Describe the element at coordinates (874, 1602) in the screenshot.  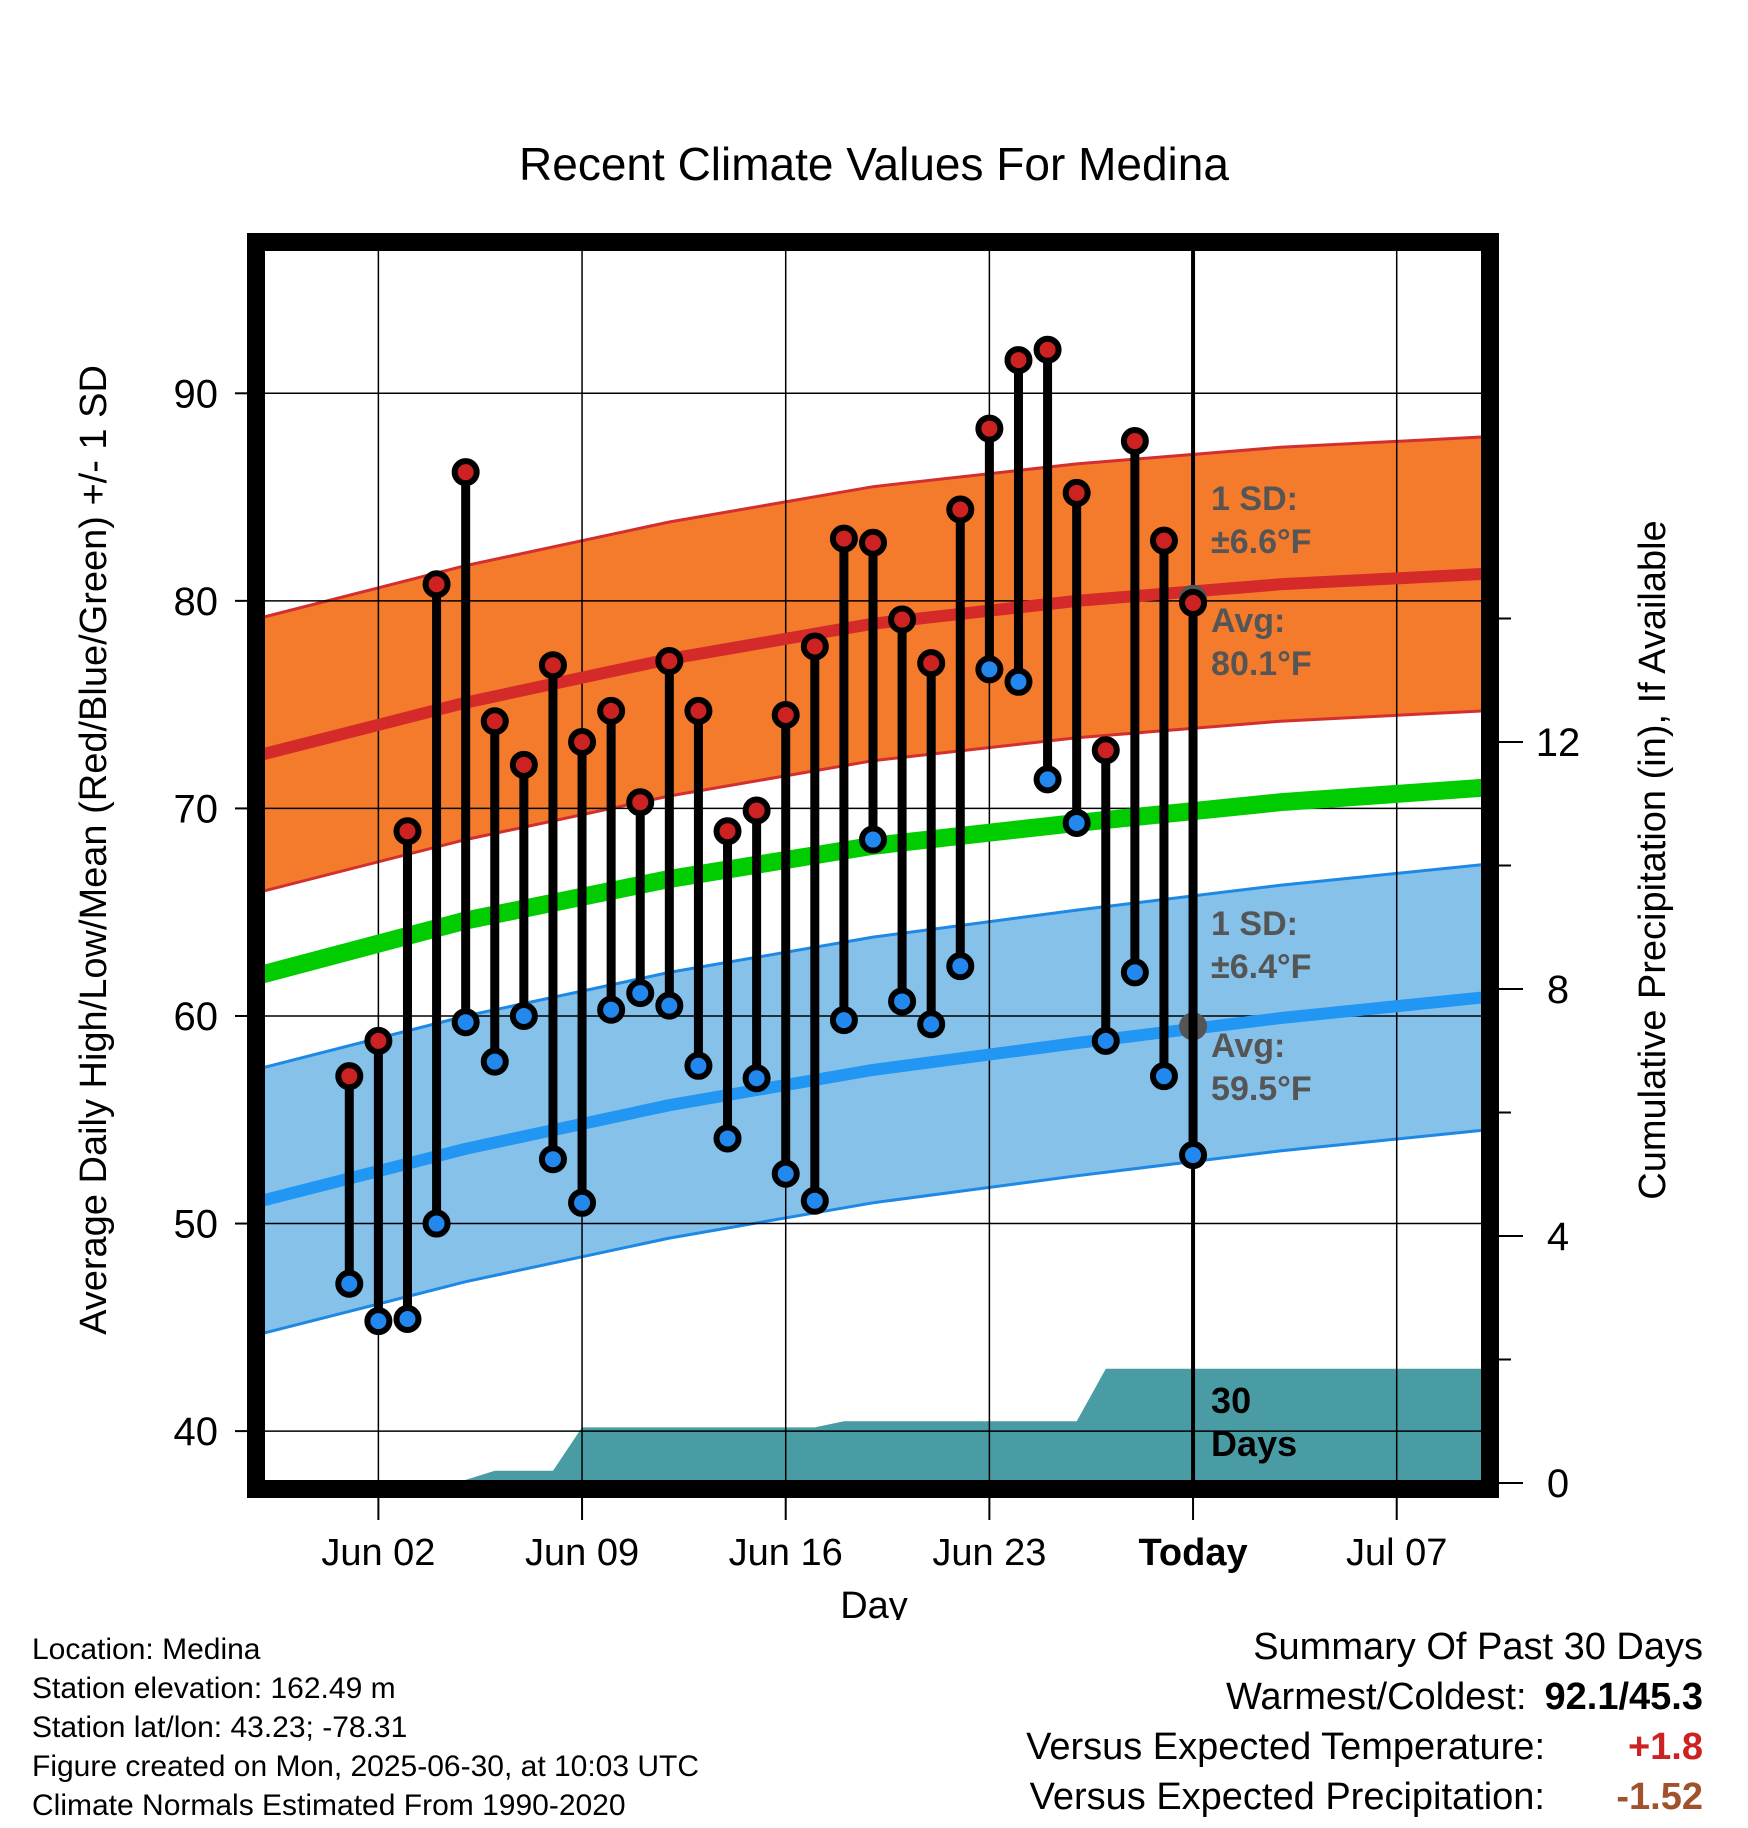
I see `x-axis-label: Day` at that location.